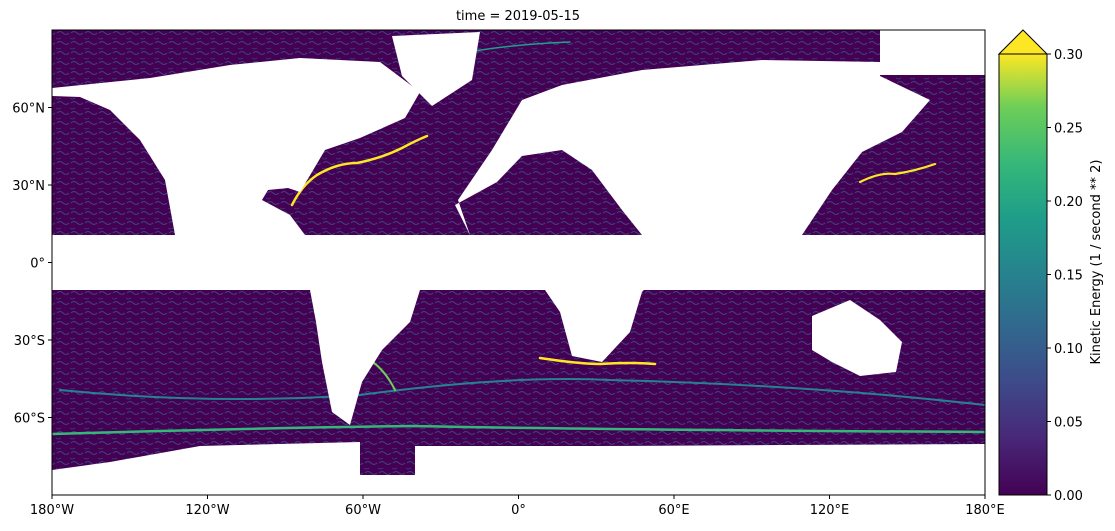 This screenshot has height=531, width=1115. Describe the element at coordinates (1068, 129) in the screenshot. I see `colorbar-tick-label: 0.25` at that location.